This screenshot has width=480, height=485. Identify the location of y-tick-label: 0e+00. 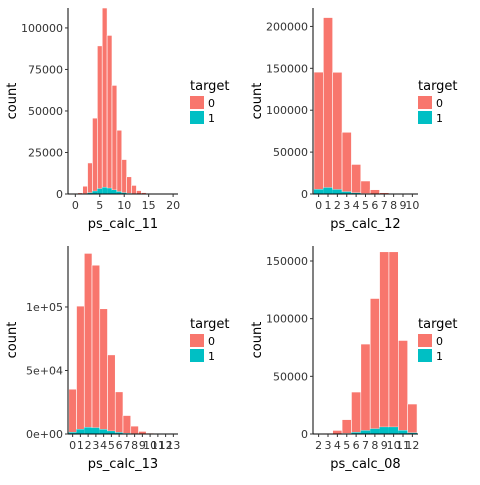
(44, 434).